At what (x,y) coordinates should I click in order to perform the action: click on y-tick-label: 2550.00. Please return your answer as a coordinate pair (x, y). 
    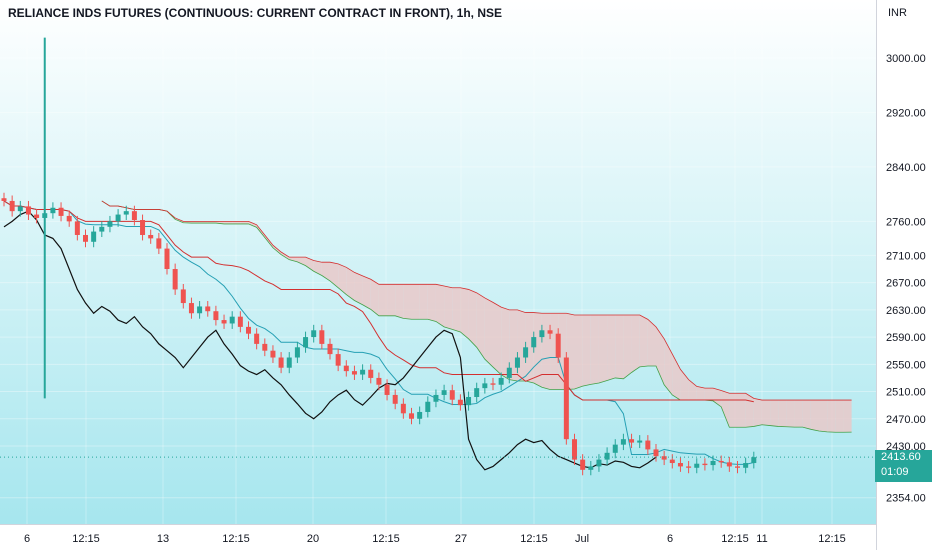
    Looking at the image, I should click on (906, 365).